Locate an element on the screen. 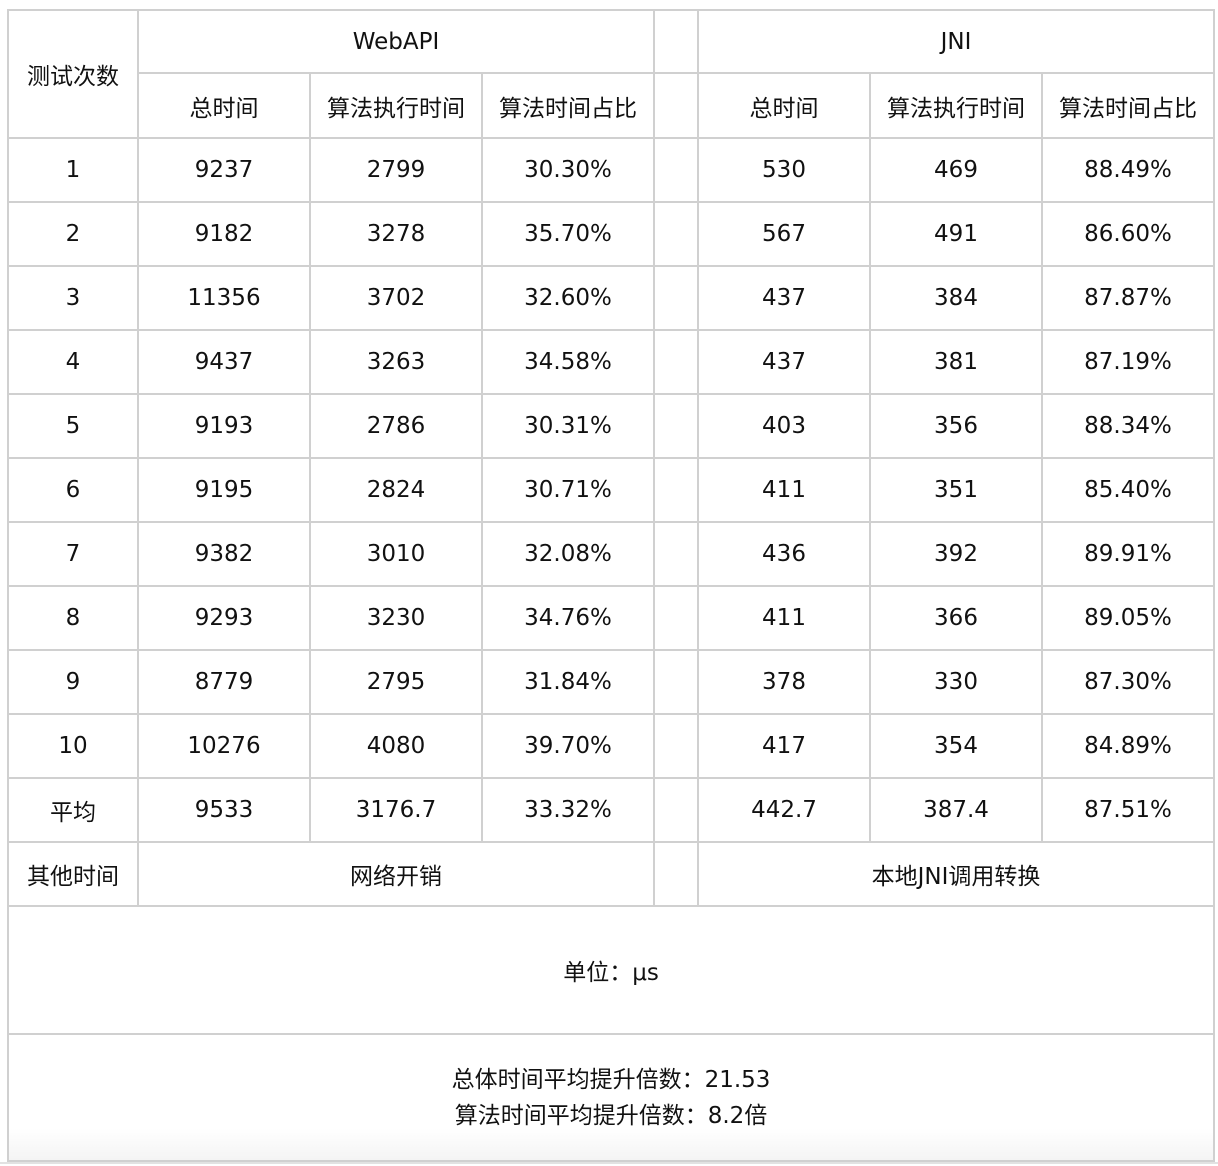 This screenshot has height=1166, width=1218. jni-total-time: 417 is located at coordinates (784, 746).